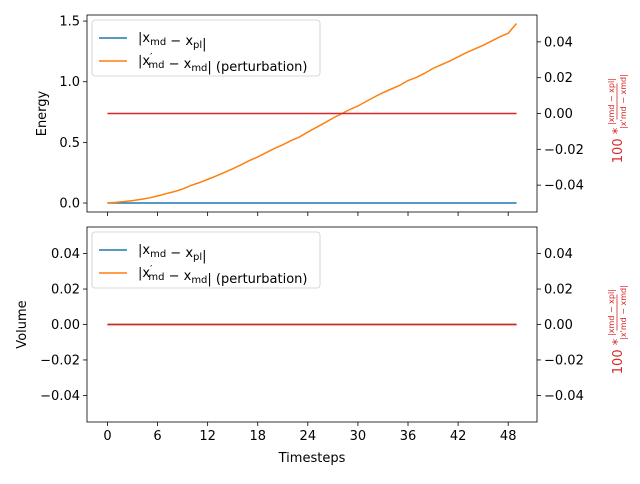  What do you see at coordinates (65, 254) in the screenshot?
I see `y-tick-label: 0.04` at bounding box center [65, 254].